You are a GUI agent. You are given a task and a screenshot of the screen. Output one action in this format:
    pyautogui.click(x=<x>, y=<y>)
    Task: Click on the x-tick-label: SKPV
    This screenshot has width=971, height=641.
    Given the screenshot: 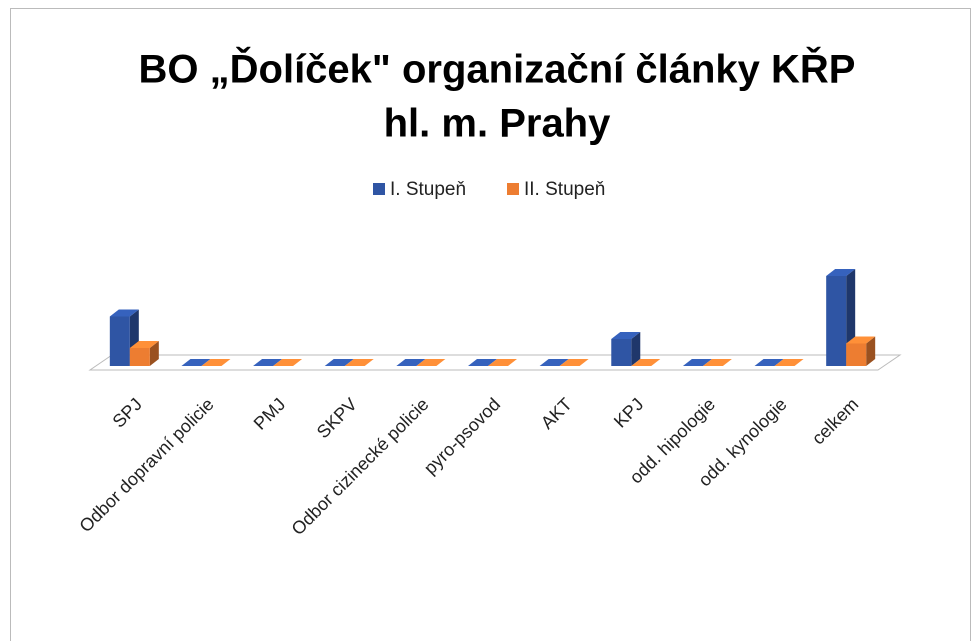 What is the action you would take?
    pyautogui.click(x=337, y=418)
    